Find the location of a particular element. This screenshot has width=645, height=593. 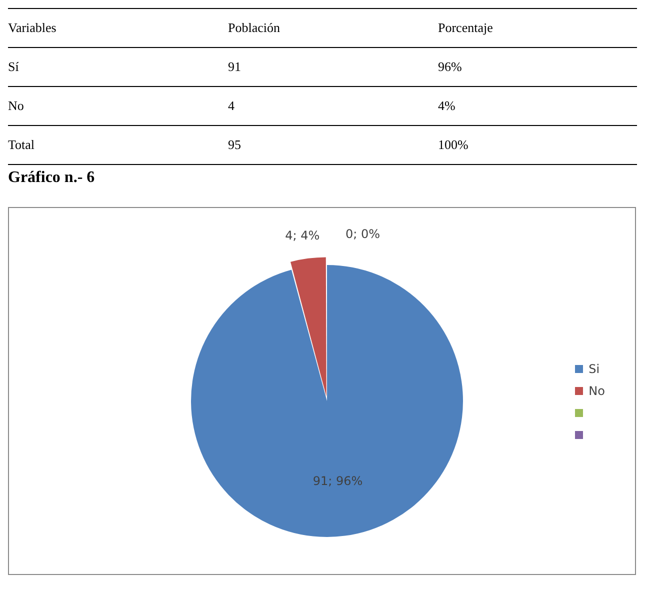

text: 91 is located at coordinates (235, 67).